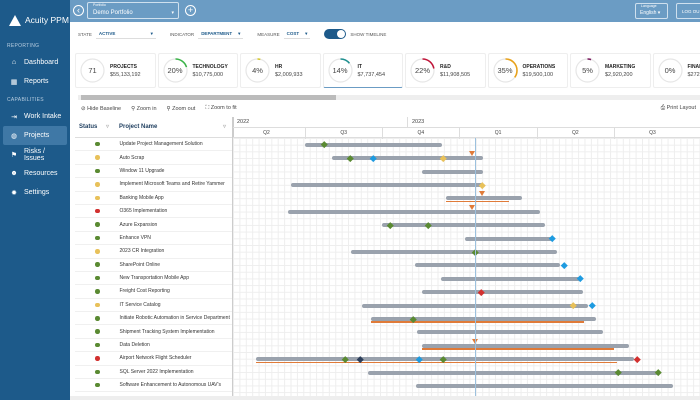 The width and height of the screenshot is (700, 400). I want to click on scroll-thumb, so click(208, 97).